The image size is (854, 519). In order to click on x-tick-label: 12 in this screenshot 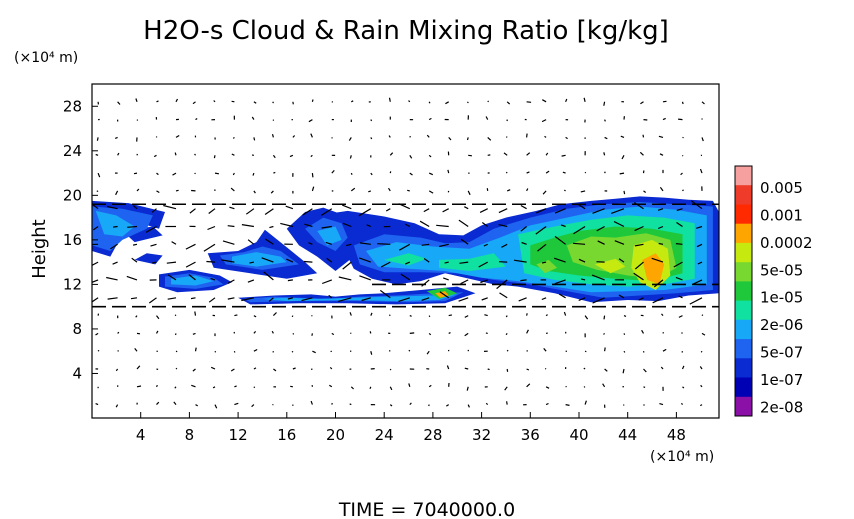, I will do `click(238, 435)`.